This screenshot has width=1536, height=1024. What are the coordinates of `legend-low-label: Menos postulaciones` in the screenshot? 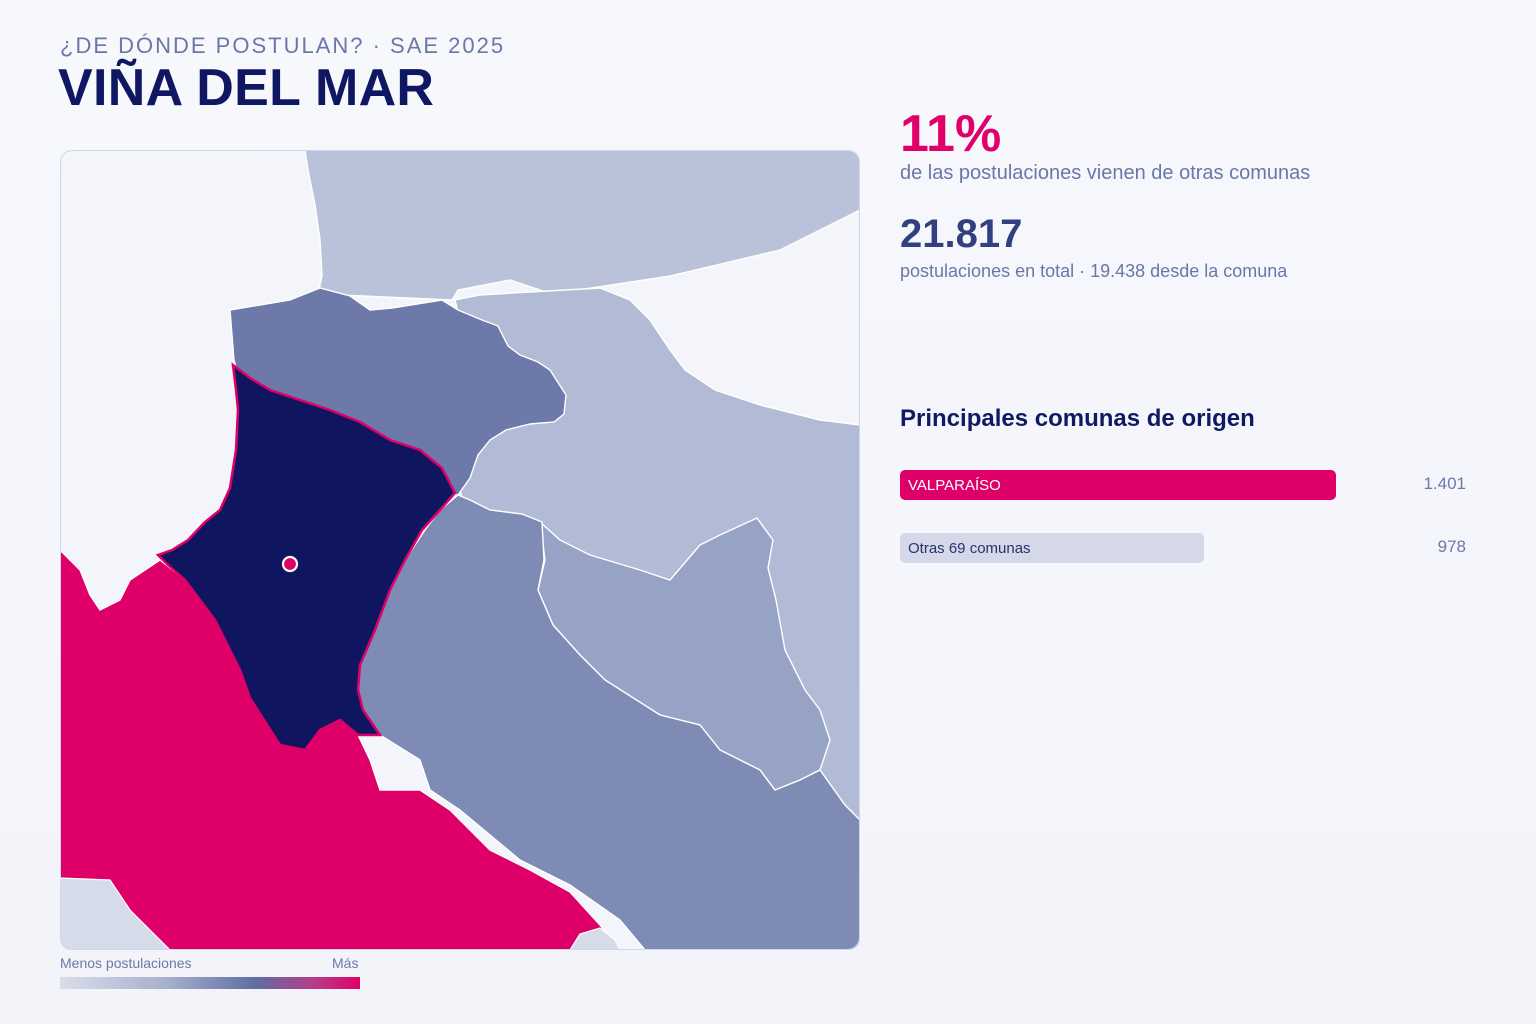 It's located at (126, 963).